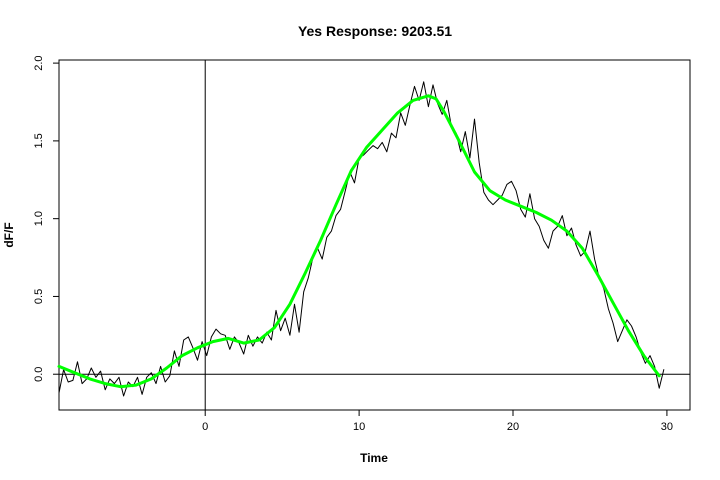 Image resolution: width=720 pixels, height=480 pixels. Describe the element at coordinates (205, 427) in the screenshot. I see `x-tick-label: 0` at that location.